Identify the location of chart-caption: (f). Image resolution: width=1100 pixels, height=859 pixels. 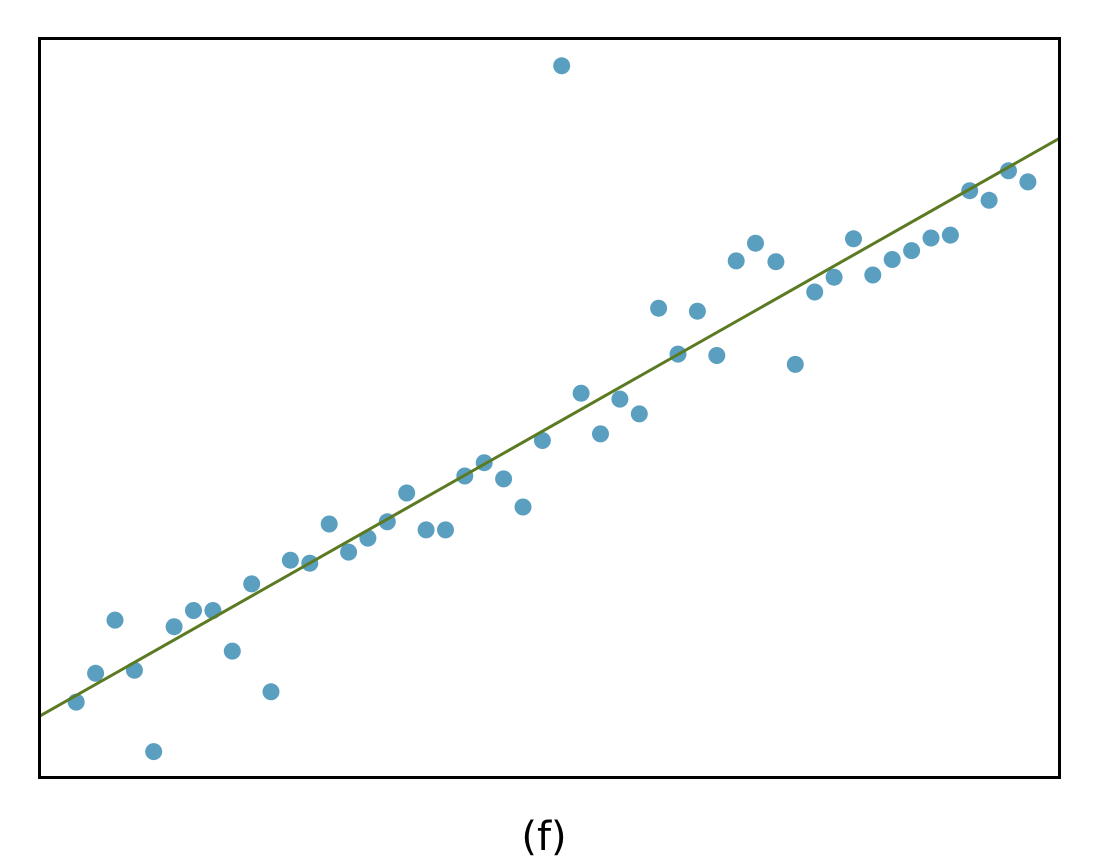
(543, 836).